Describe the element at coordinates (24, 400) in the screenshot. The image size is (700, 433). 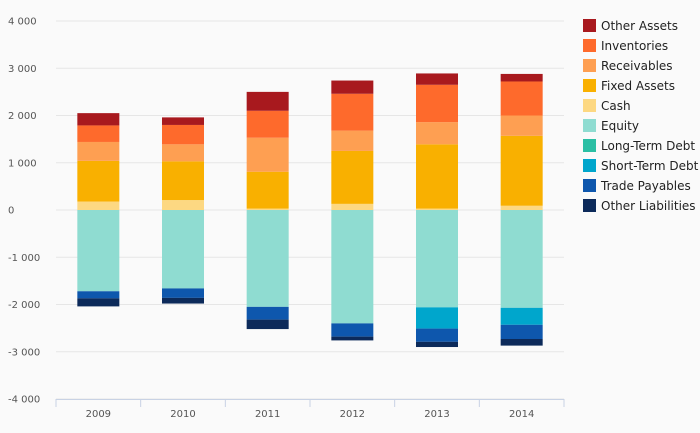
I see `y-tick-label: -4 000` at that location.